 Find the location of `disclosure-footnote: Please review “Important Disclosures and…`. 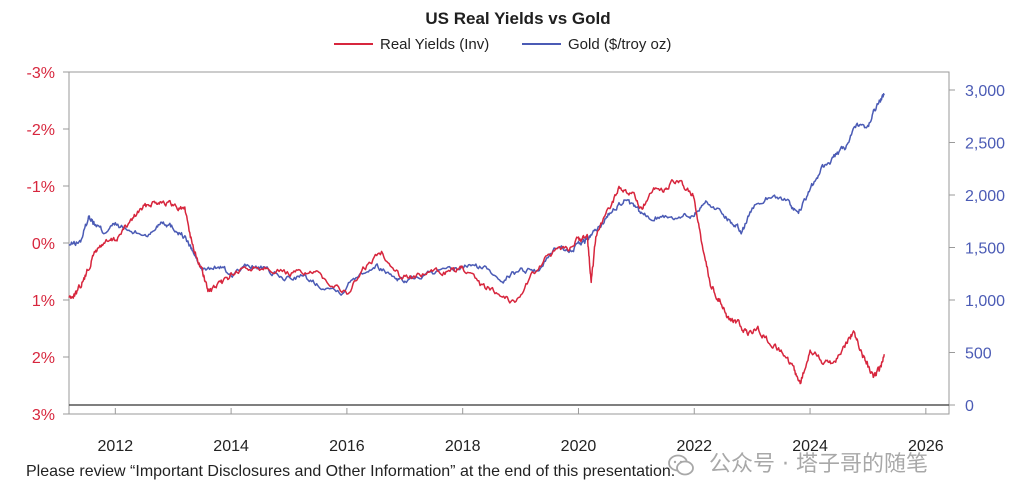

disclosure-footnote: Please review “Important Disclosures and… is located at coordinates (351, 471).